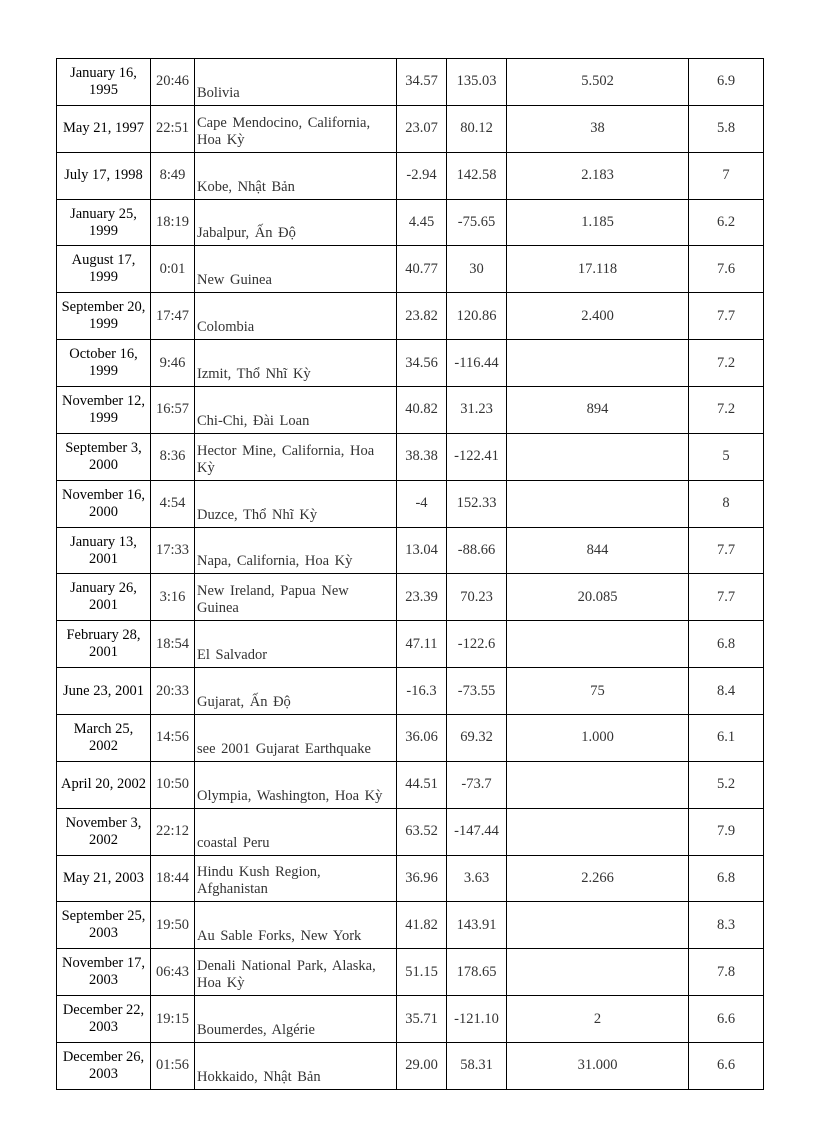 Image resolution: width=816 pixels, height=1123 pixels. What do you see at coordinates (103, 410) in the screenshot?
I see `row-date: November 12, 1999` at bounding box center [103, 410].